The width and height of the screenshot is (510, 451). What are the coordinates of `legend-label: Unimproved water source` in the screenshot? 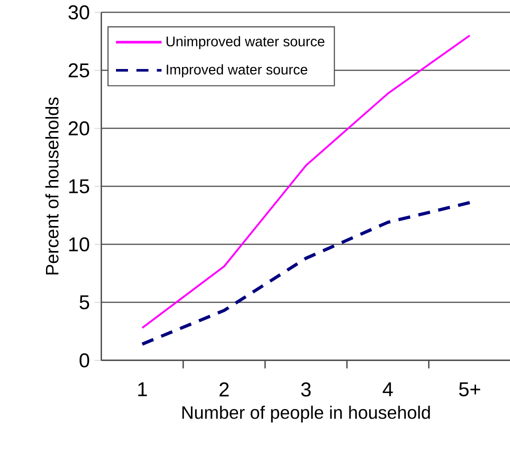 It's located at (245, 43).